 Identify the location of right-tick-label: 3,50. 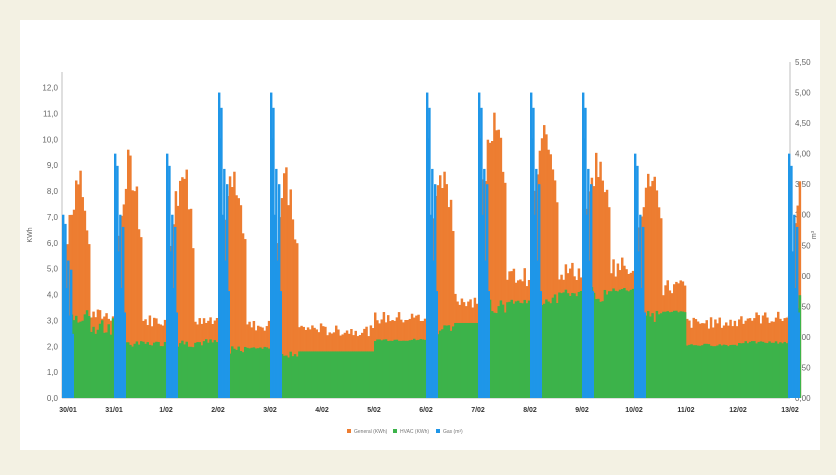
(803, 184).